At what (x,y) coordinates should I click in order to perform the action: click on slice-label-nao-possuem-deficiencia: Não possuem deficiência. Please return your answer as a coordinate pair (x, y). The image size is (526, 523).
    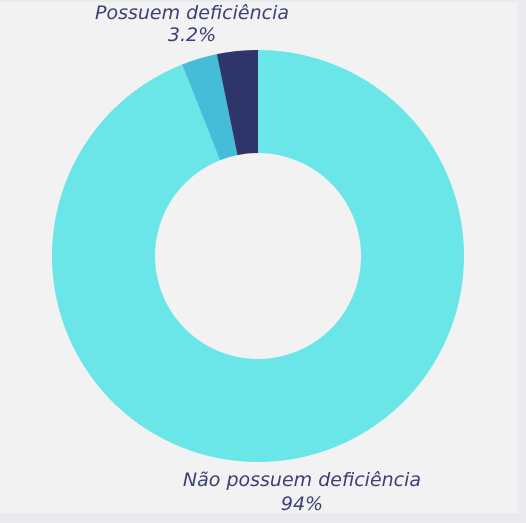
    Looking at the image, I should click on (302, 480).